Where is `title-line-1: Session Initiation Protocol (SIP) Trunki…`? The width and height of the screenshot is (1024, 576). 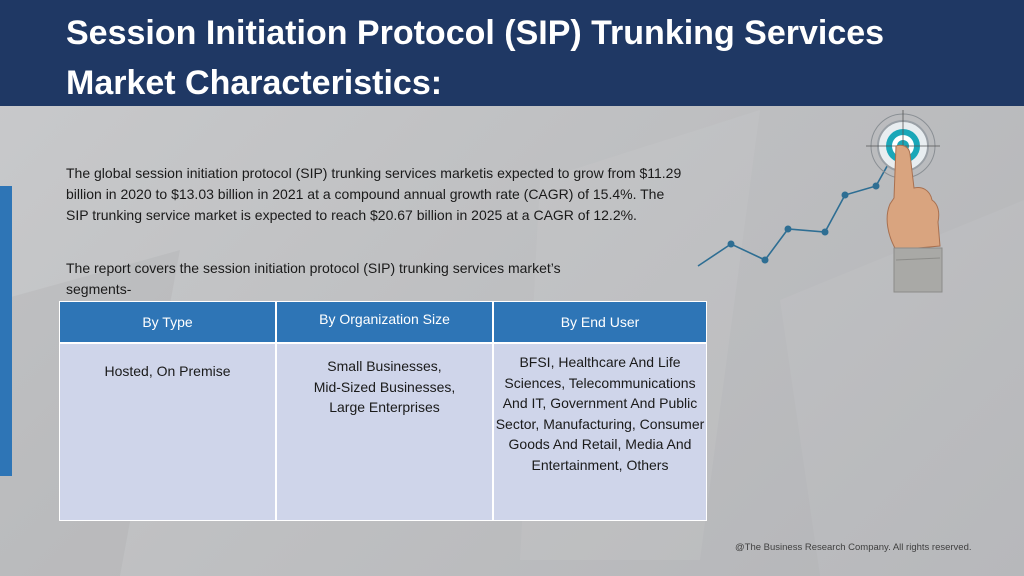
title-line-1: Session Initiation Protocol (SIP) Trunki… is located at coordinates (475, 33).